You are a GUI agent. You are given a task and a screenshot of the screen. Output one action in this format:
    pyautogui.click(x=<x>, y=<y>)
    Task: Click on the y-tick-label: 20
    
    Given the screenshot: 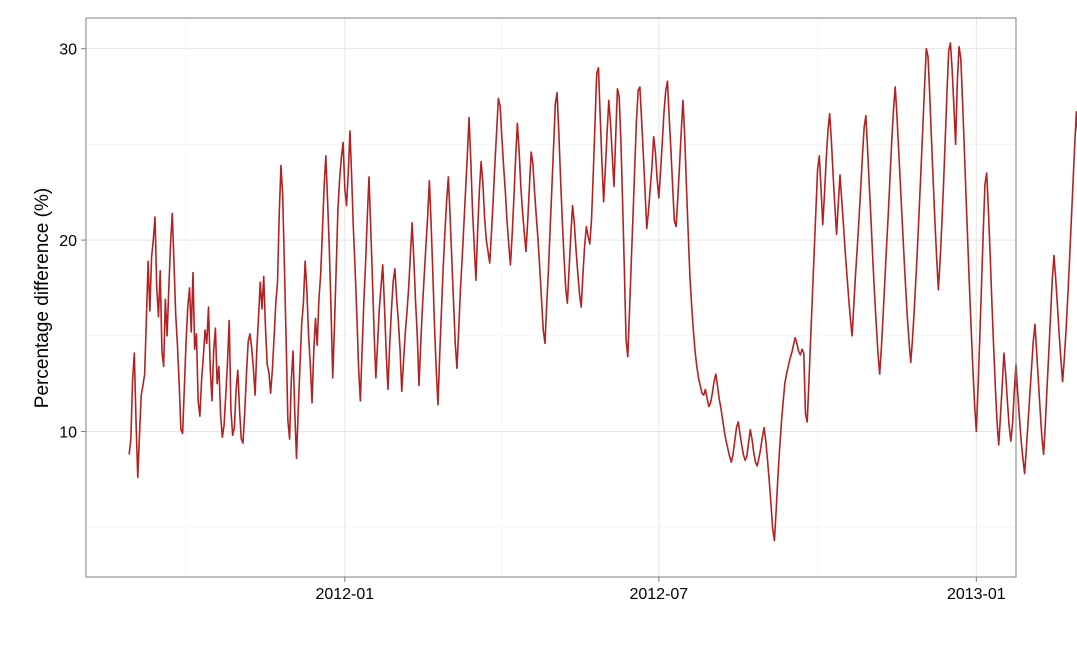 What is the action you would take?
    pyautogui.click(x=68, y=241)
    